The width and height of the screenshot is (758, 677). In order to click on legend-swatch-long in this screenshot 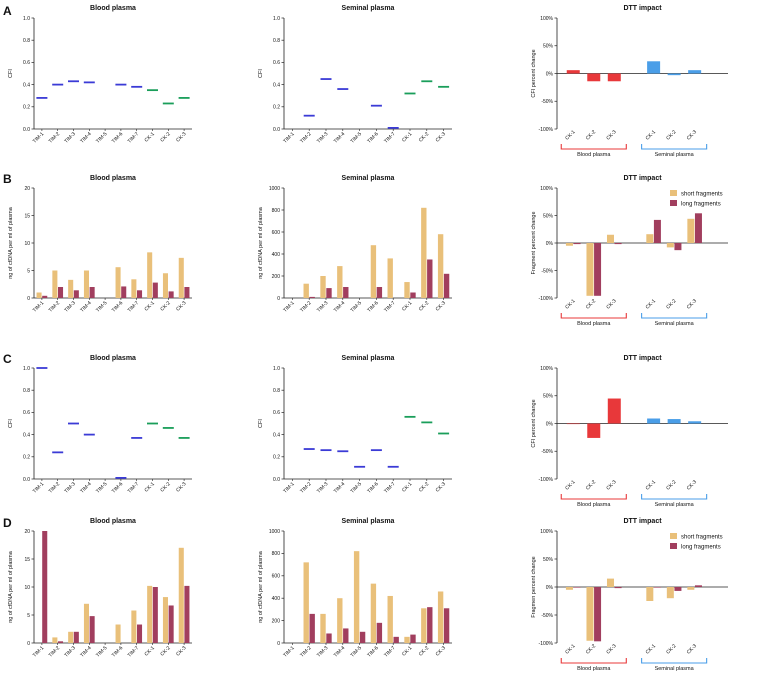, I will do `click(673, 203)`.